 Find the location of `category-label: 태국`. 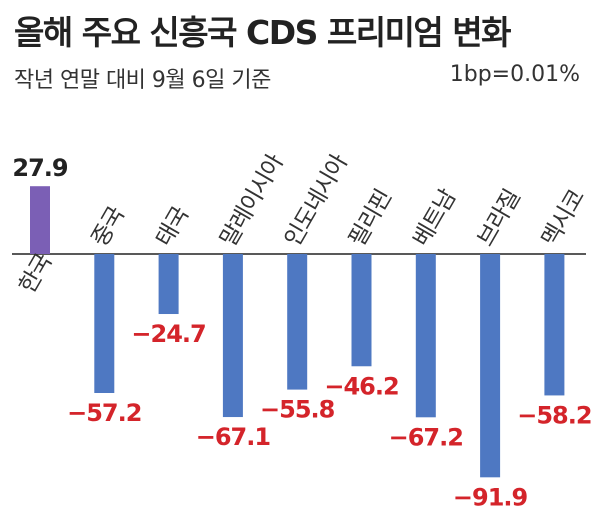

category-label: 태국 is located at coordinates (172, 227).